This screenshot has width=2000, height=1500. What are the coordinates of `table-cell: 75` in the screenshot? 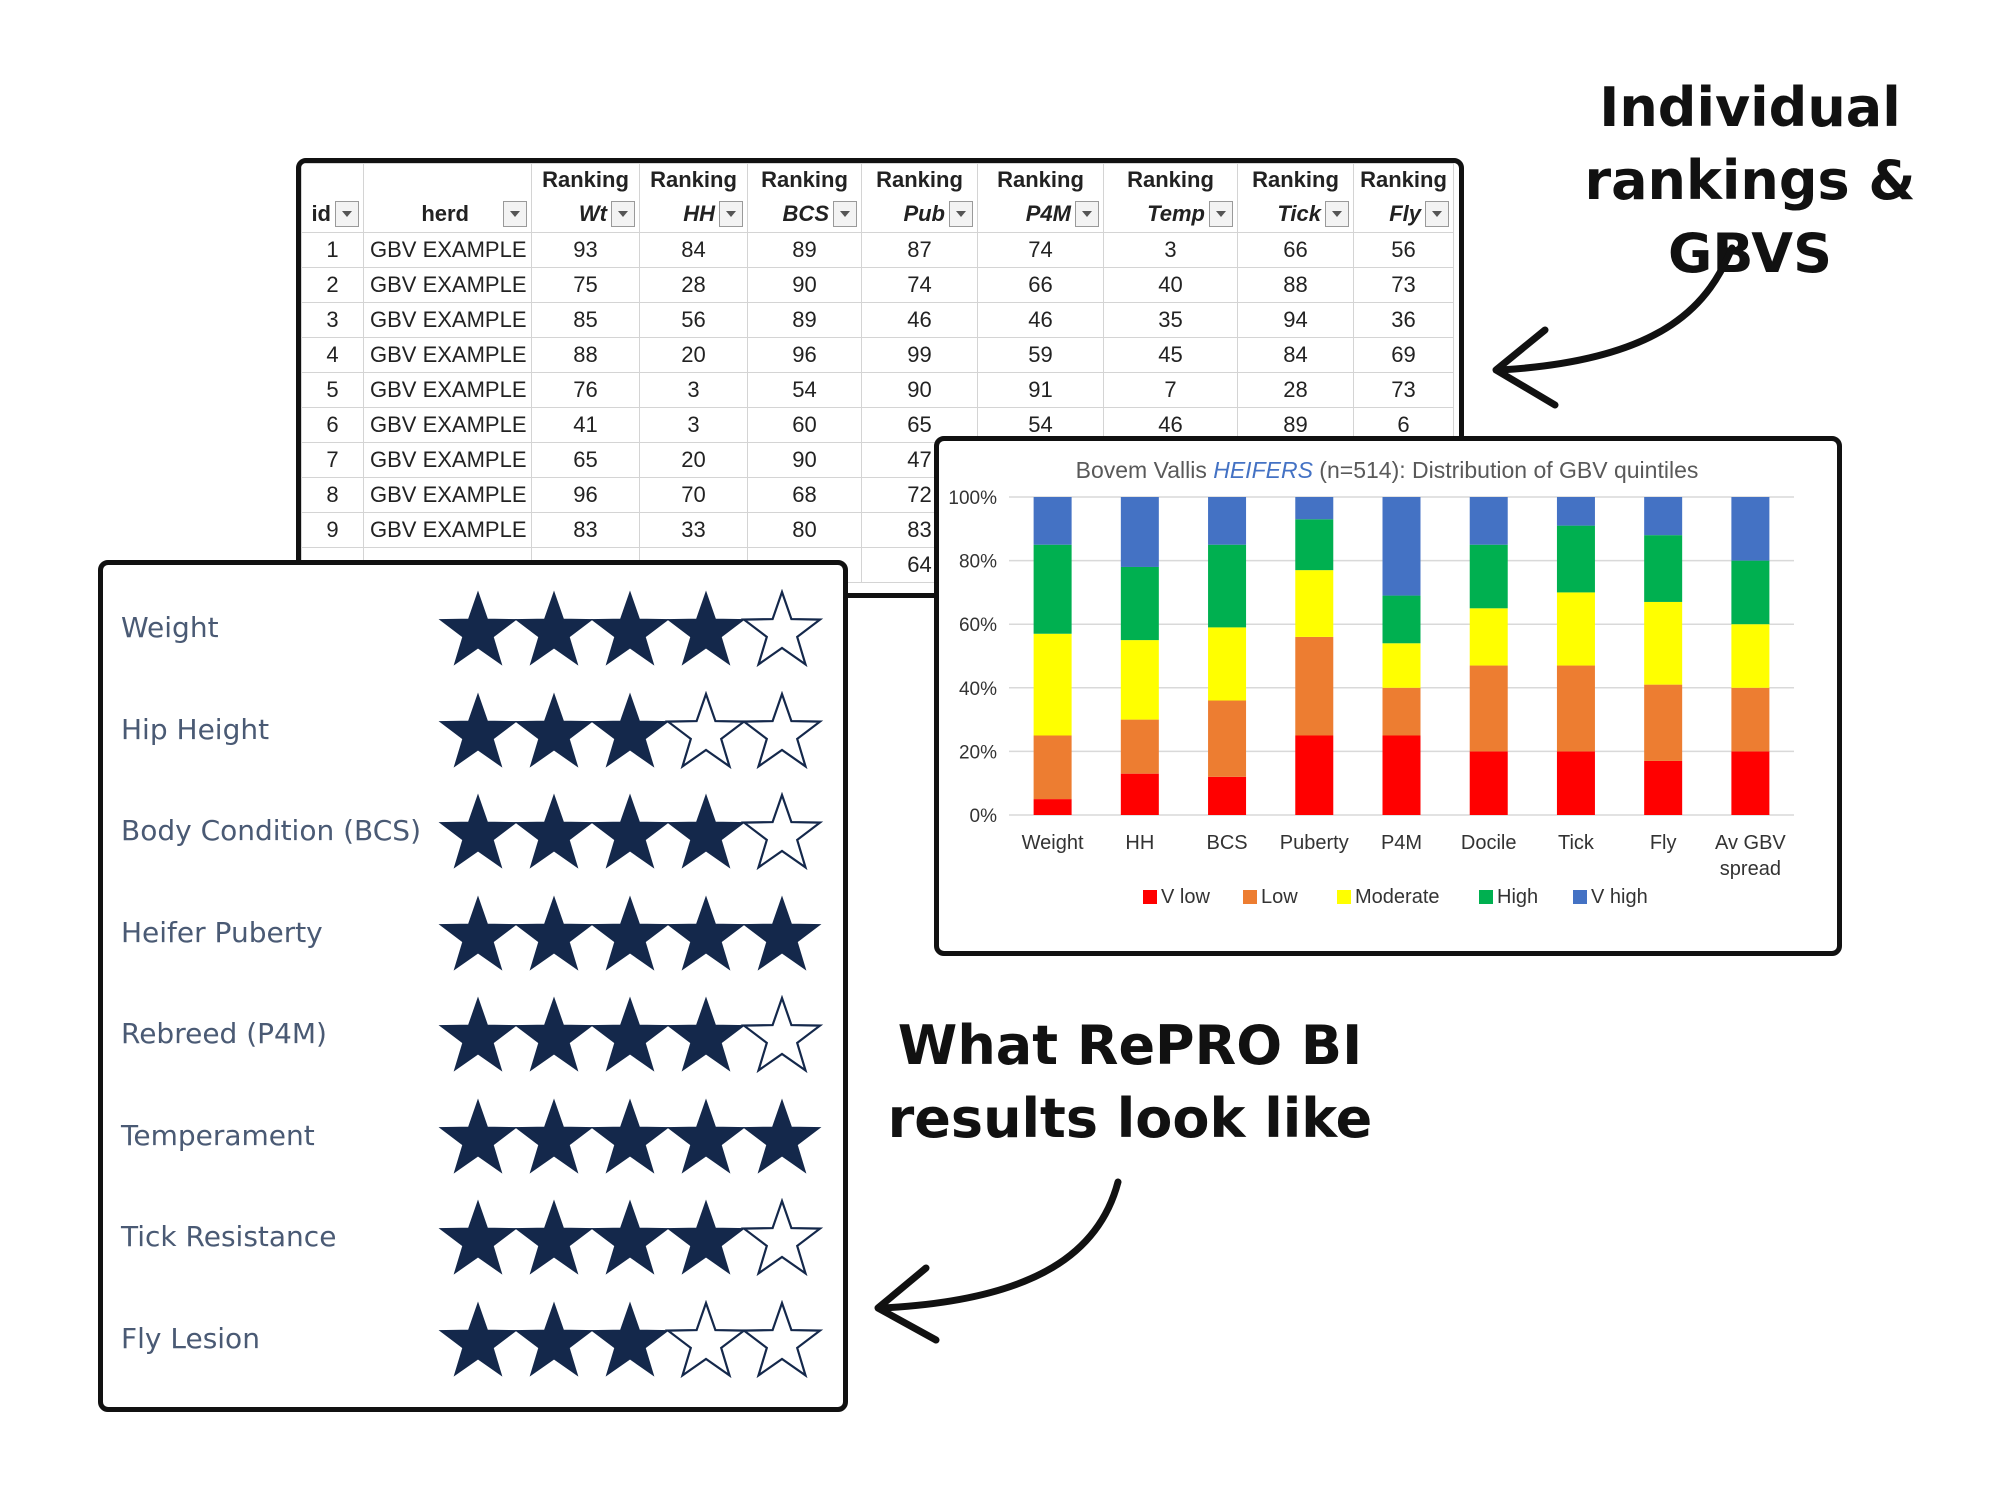 It's located at (585, 285).